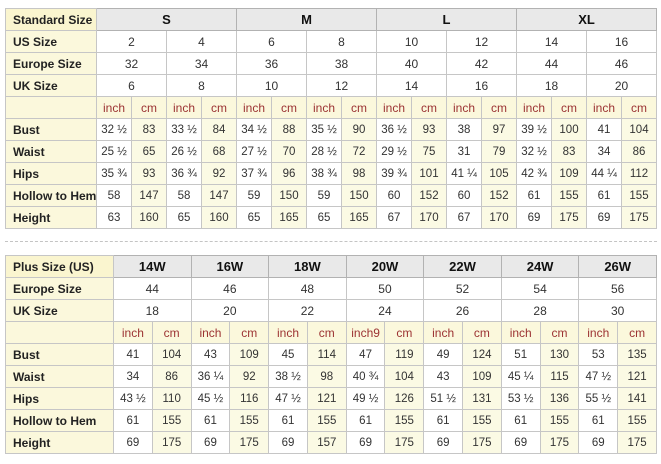 The height and width of the screenshot is (464, 661). I want to click on cm-value-cell: 131, so click(482, 398).